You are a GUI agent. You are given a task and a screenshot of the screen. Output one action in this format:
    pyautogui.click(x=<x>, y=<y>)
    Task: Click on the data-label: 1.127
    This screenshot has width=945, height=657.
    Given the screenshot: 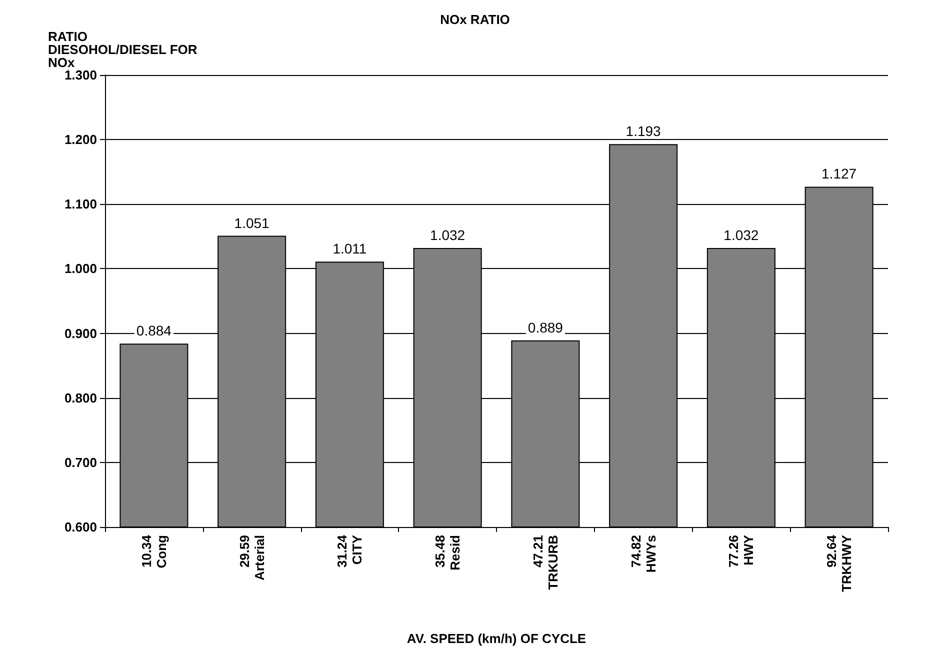 What is the action you would take?
    pyautogui.click(x=839, y=174)
    